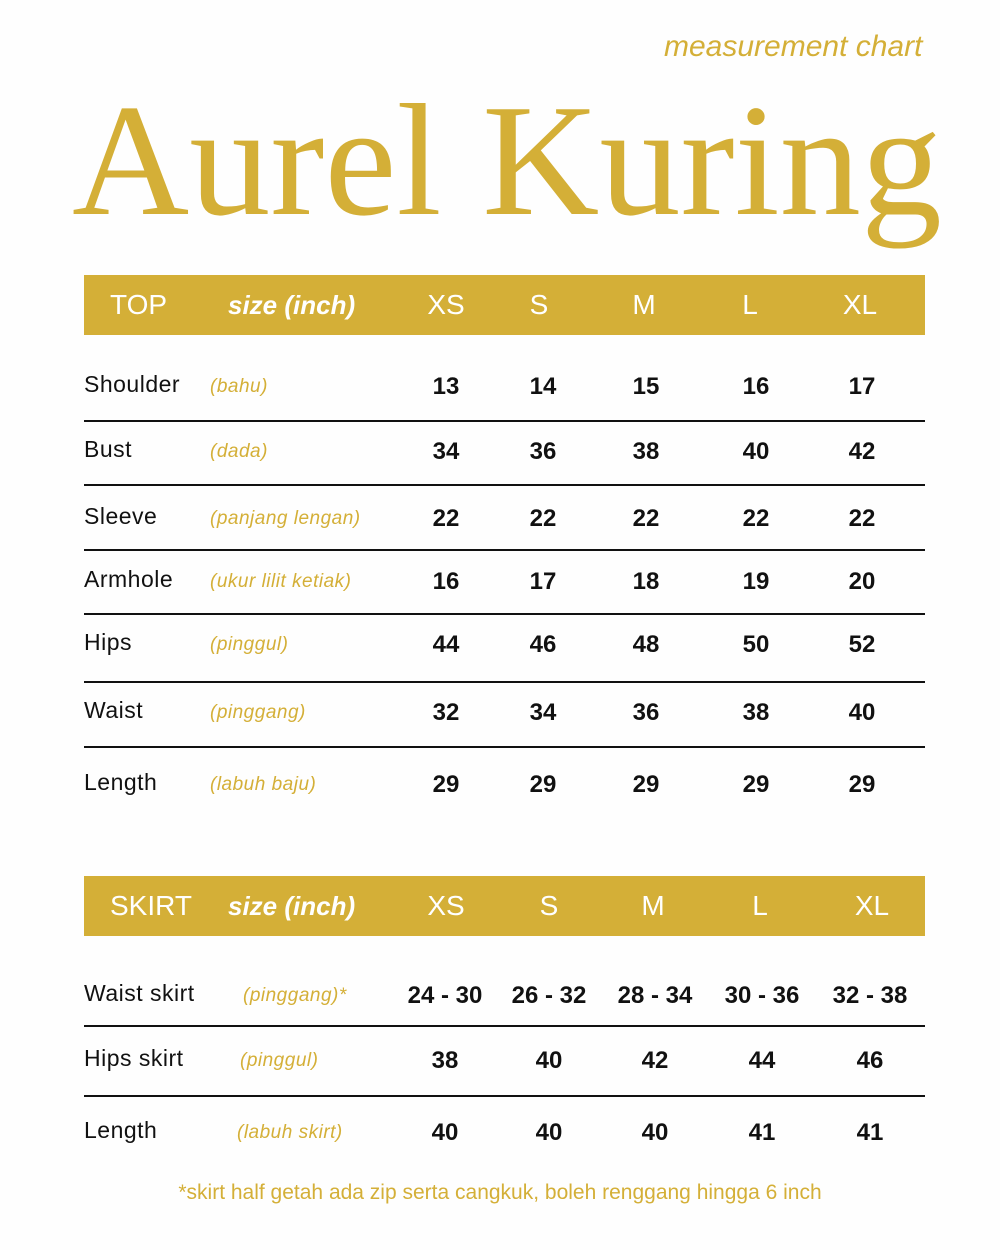  What do you see at coordinates (446, 712) in the screenshot?
I see `size-value: 32` at bounding box center [446, 712].